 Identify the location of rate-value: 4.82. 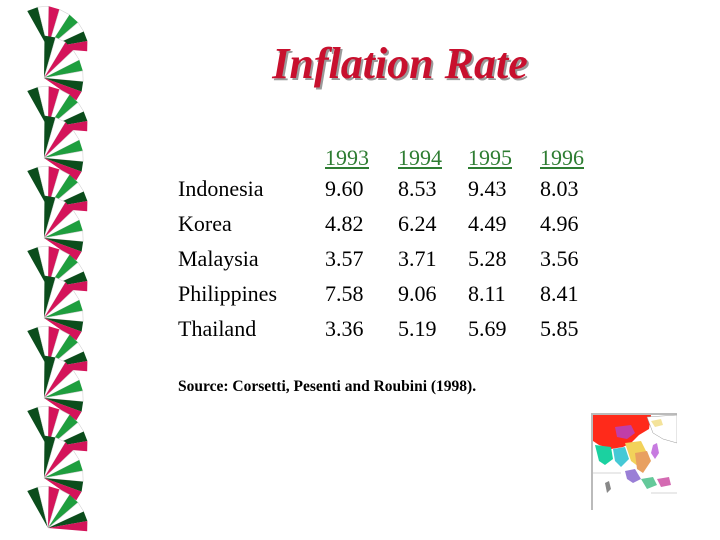
(344, 223).